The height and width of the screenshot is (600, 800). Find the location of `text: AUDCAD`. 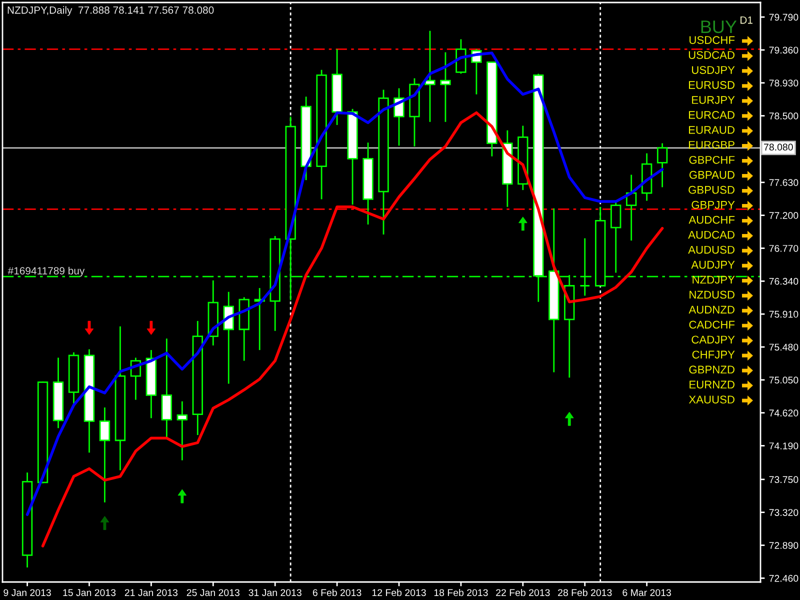

text: AUDCAD is located at coordinates (711, 234).